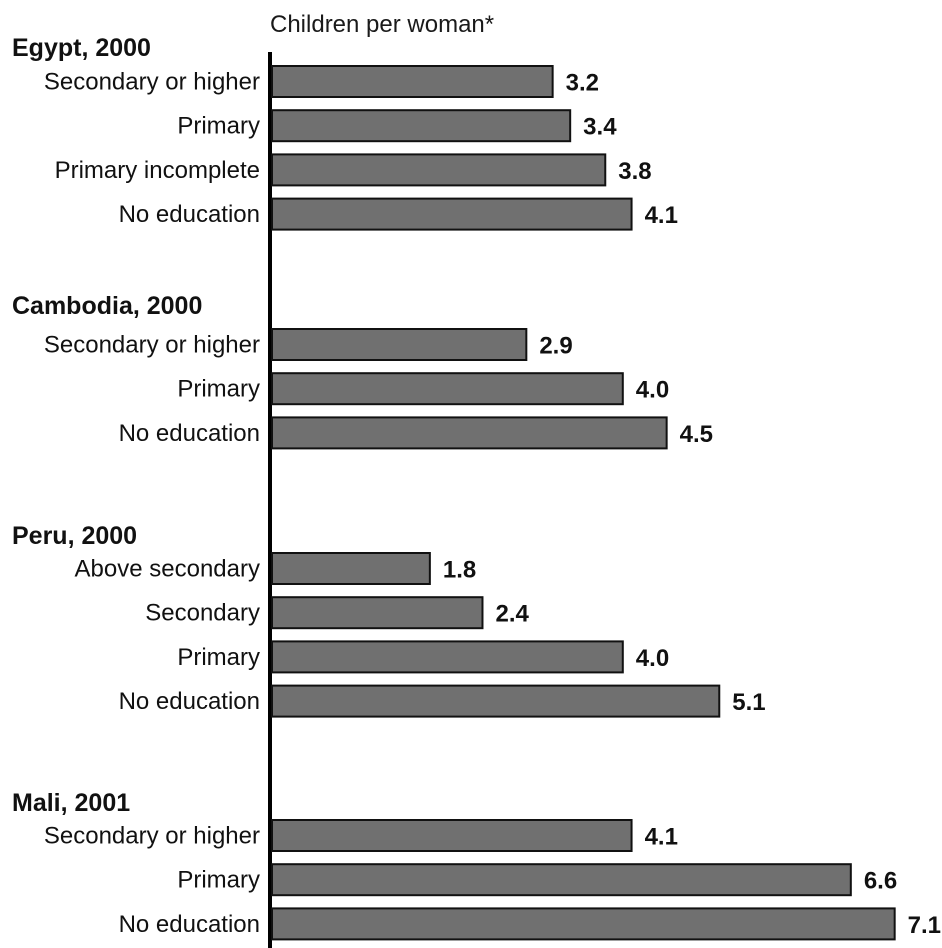  I want to click on value-label: 6.6, so click(880, 881).